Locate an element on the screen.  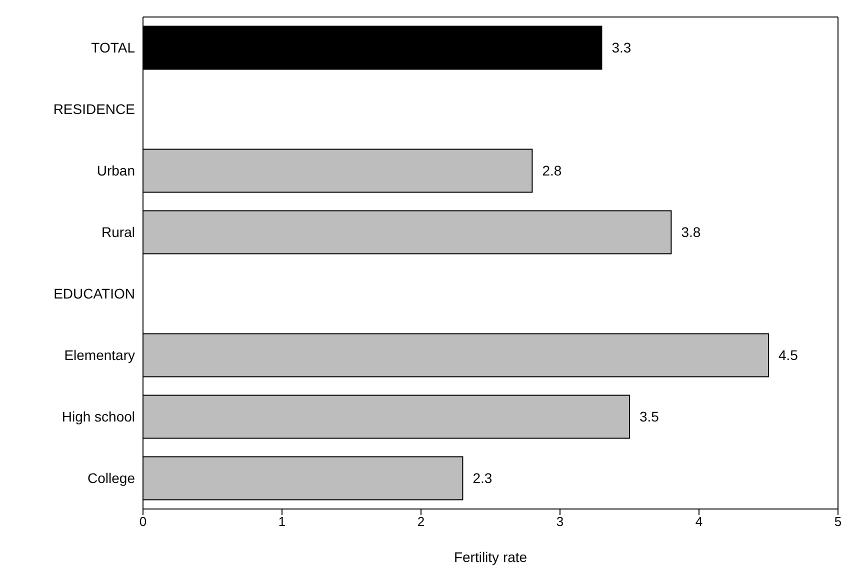
x-tick-label: 4 is located at coordinates (699, 522).